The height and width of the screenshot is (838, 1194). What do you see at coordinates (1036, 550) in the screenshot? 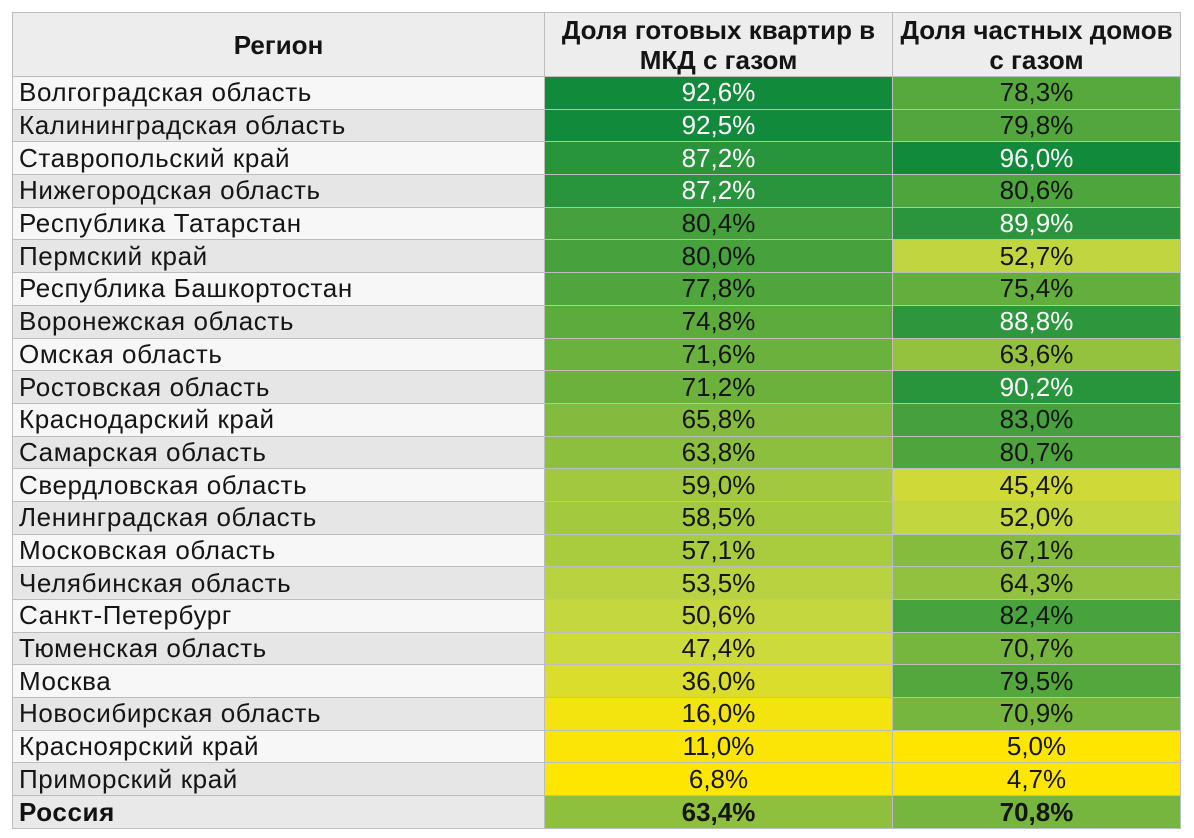
I see `houses-gas-cell: 67,1%` at bounding box center [1036, 550].